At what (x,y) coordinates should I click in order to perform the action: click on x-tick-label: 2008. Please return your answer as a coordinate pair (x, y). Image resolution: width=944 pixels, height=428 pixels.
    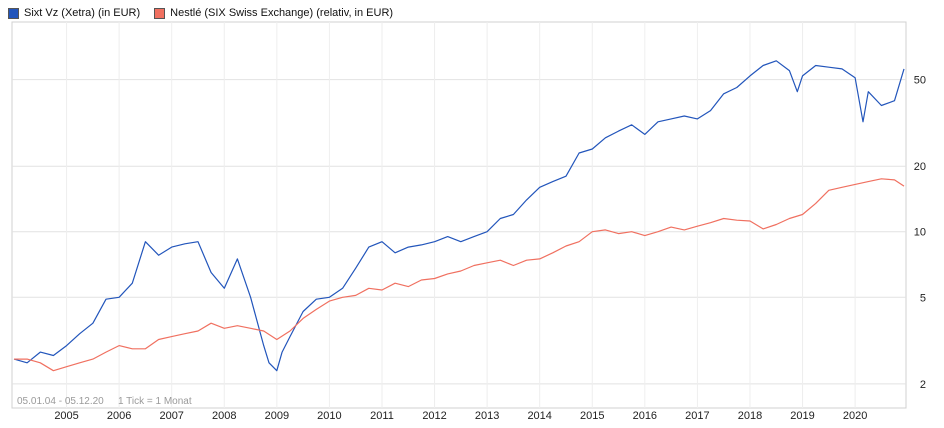
    Looking at the image, I should click on (224, 416).